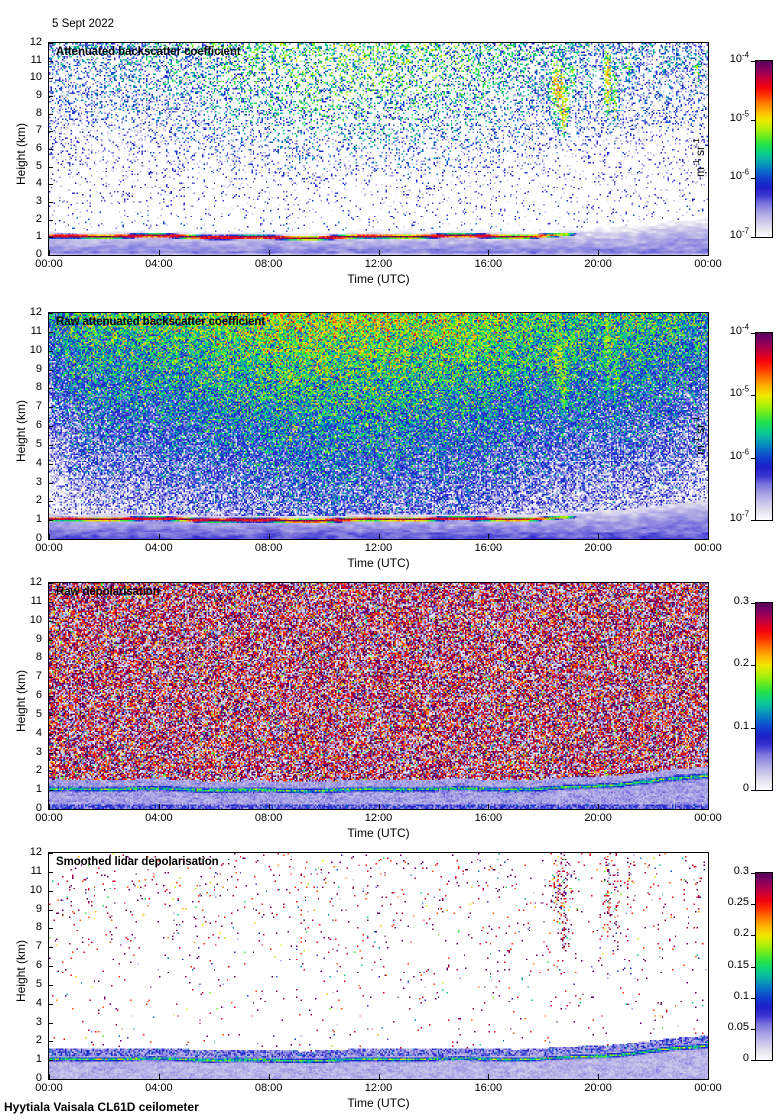 The width and height of the screenshot is (780, 1120). I want to click on y-tick-label: 7, so click(38, 130).